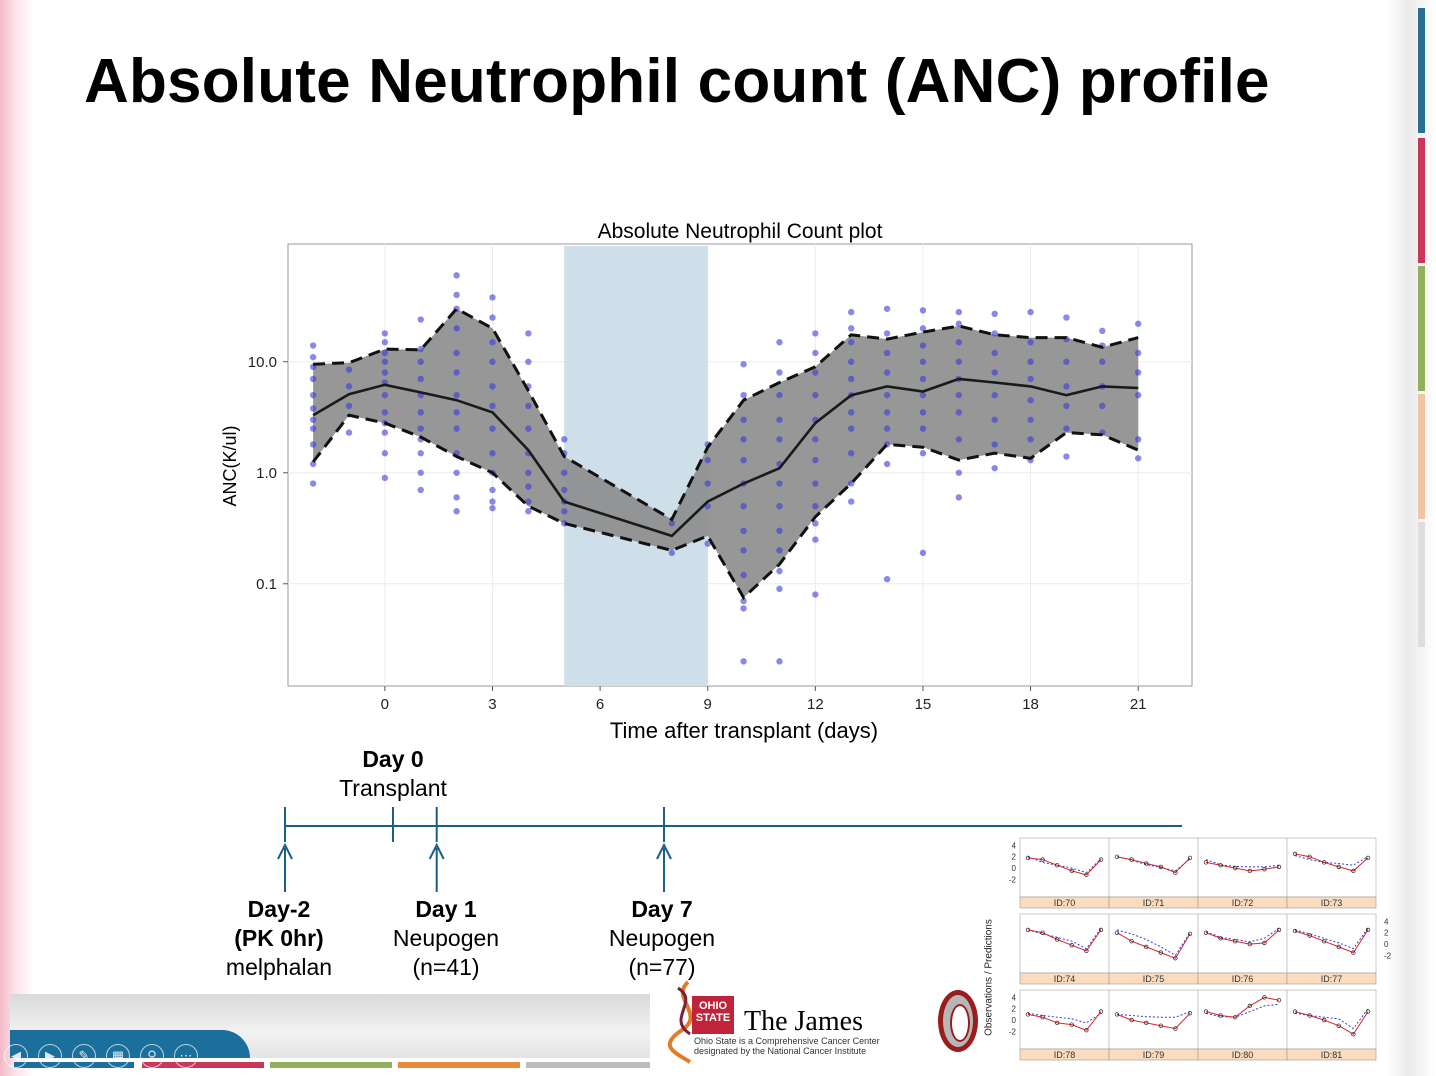 This screenshot has width=1436, height=1076. Describe the element at coordinates (1386, 944) in the screenshot. I see `panel-y-tick: 0` at that location.